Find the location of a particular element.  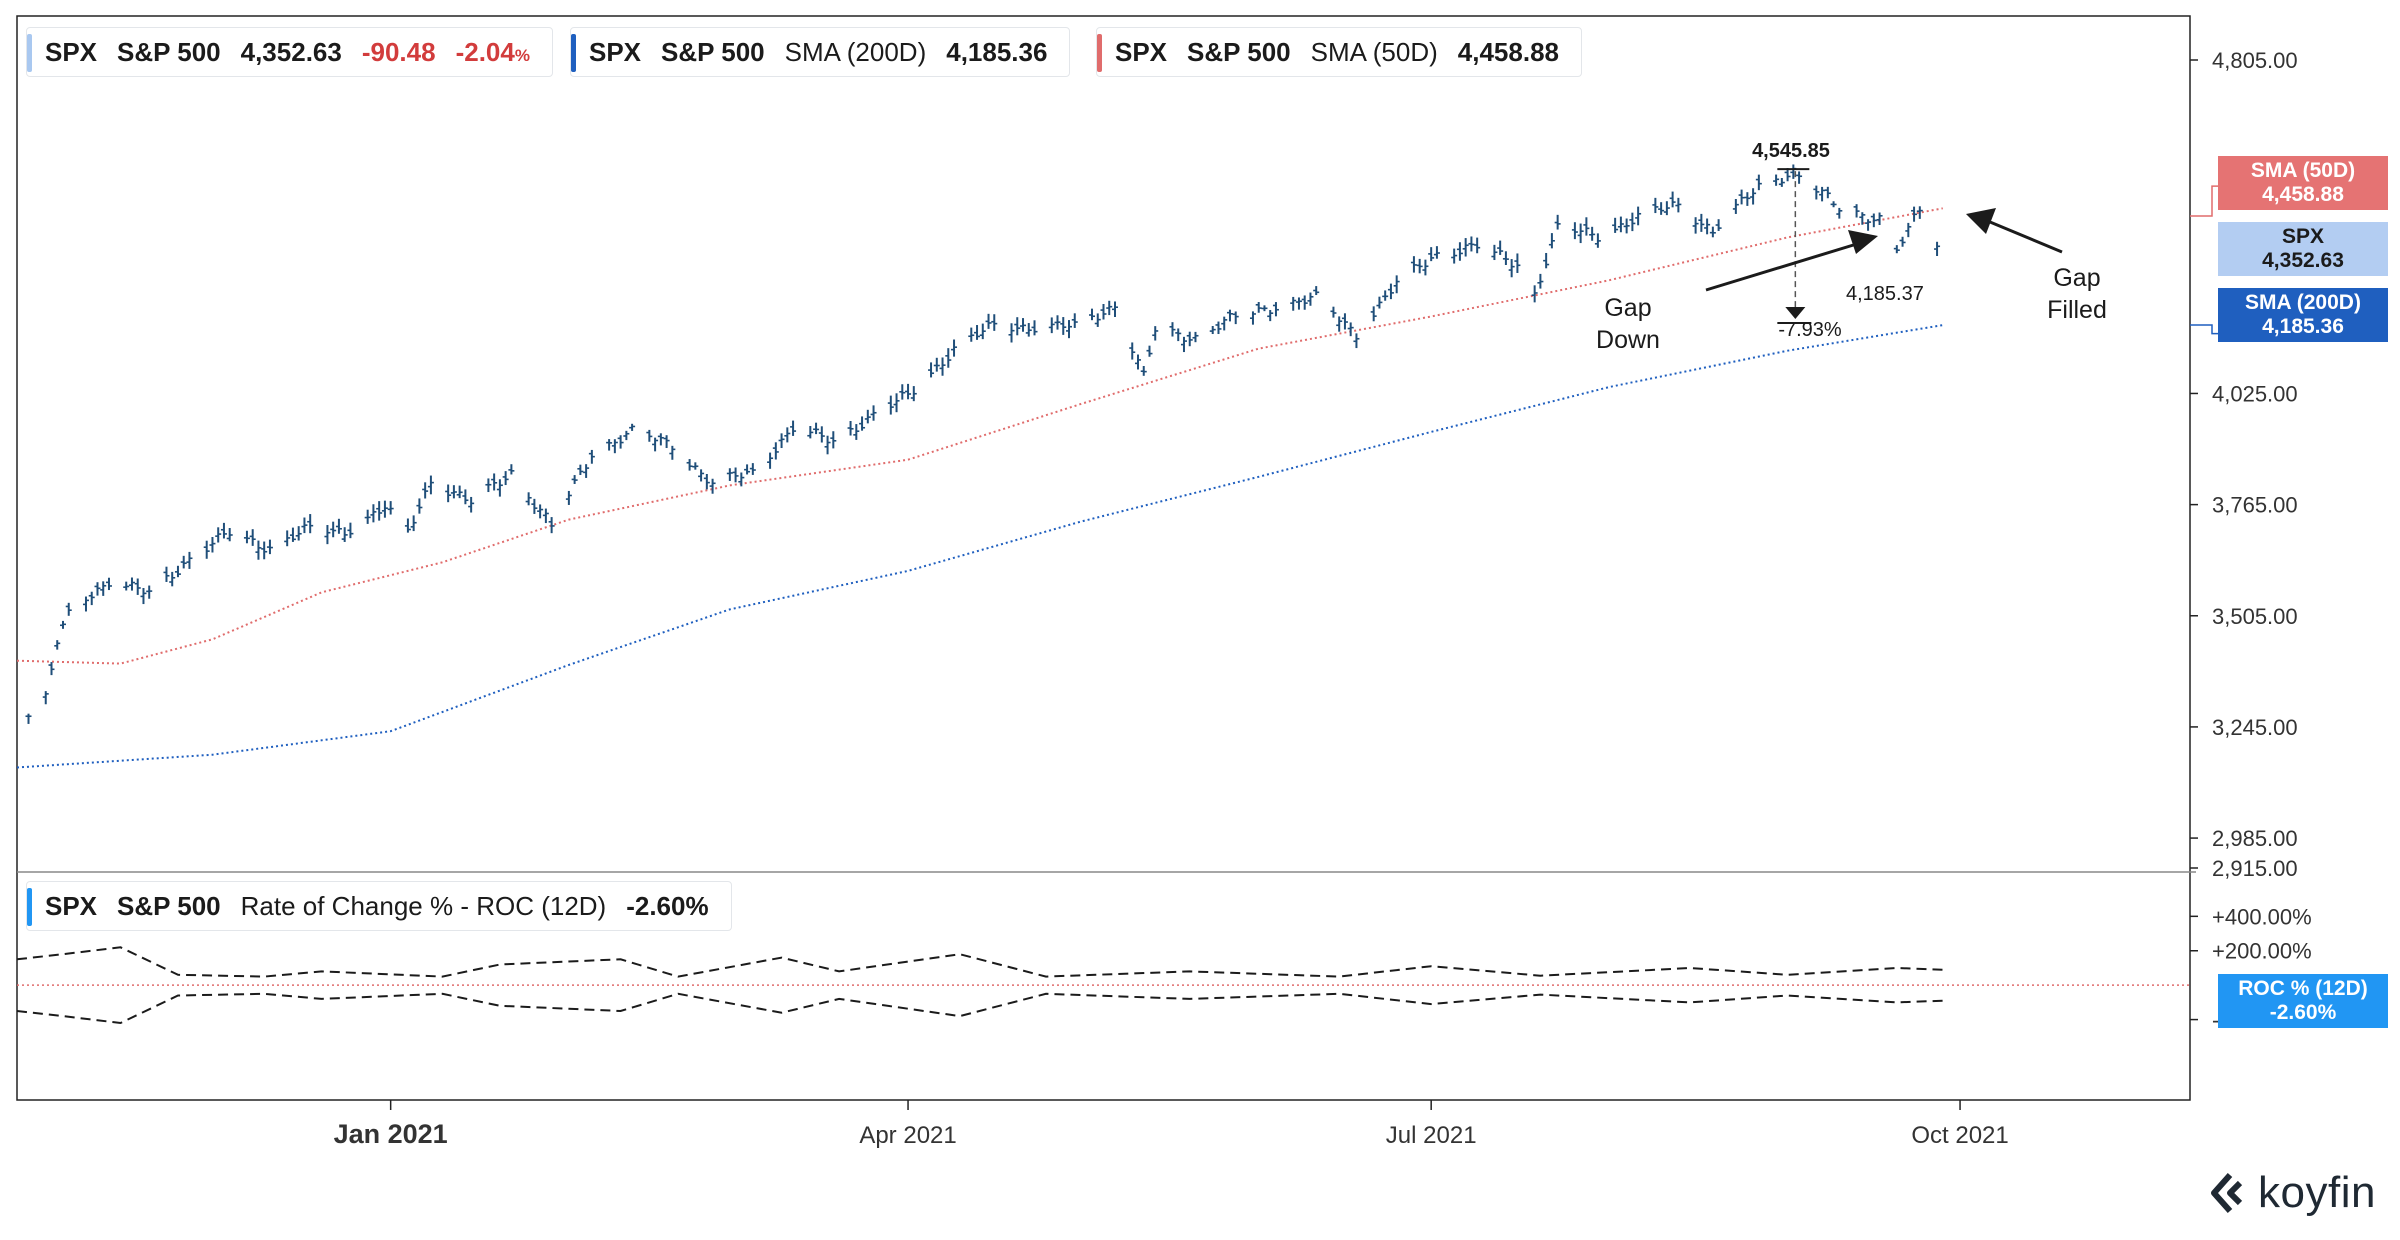

x-tick-label: Jul 2021 is located at coordinates (1431, 1135).